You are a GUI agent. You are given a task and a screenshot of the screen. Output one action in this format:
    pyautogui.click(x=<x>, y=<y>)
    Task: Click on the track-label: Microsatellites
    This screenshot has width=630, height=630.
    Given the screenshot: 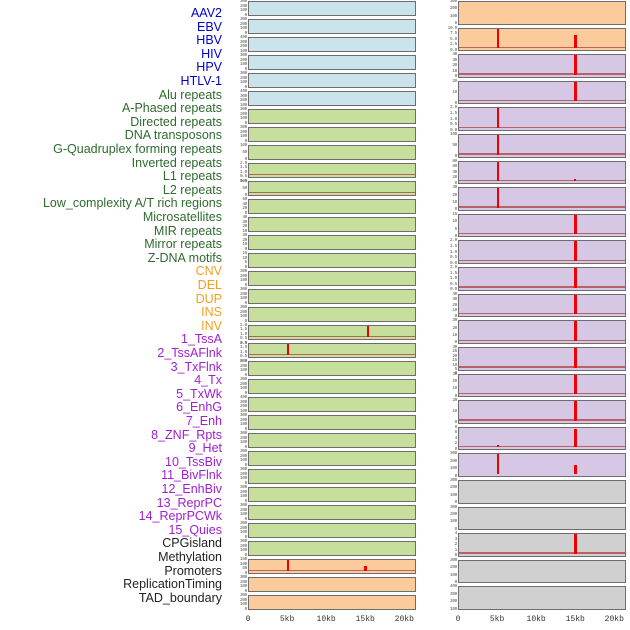 What is the action you would take?
    pyautogui.click(x=182, y=217)
    